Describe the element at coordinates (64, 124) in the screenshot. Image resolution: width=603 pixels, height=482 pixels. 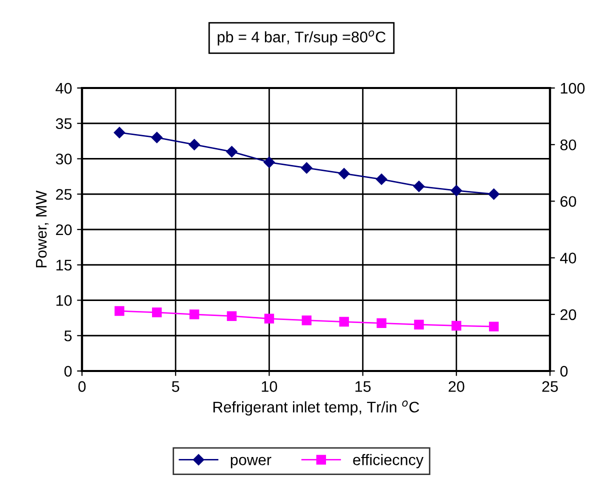
I see `y-tick-label: 35` at that location.